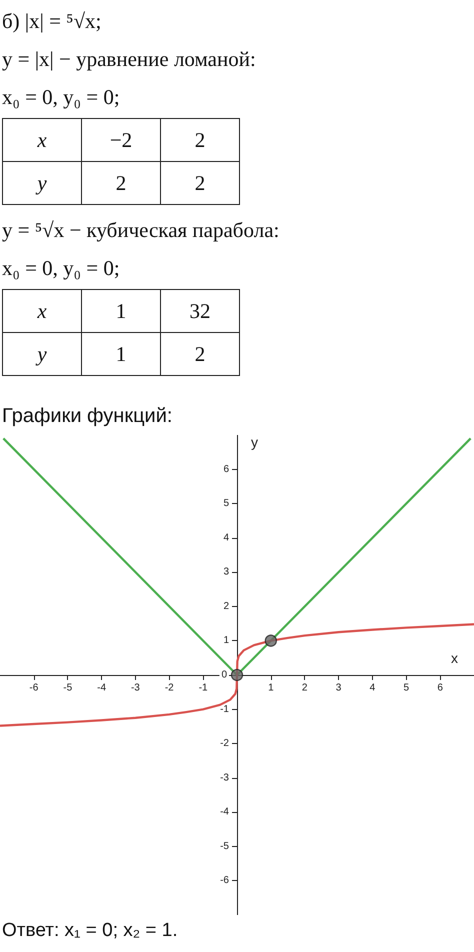 This screenshot has width=474, height=952. What do you see at coordinates (440, 688) in the screenshot?
I see `x-tick-label: 6` at bounding box center [440, 688].